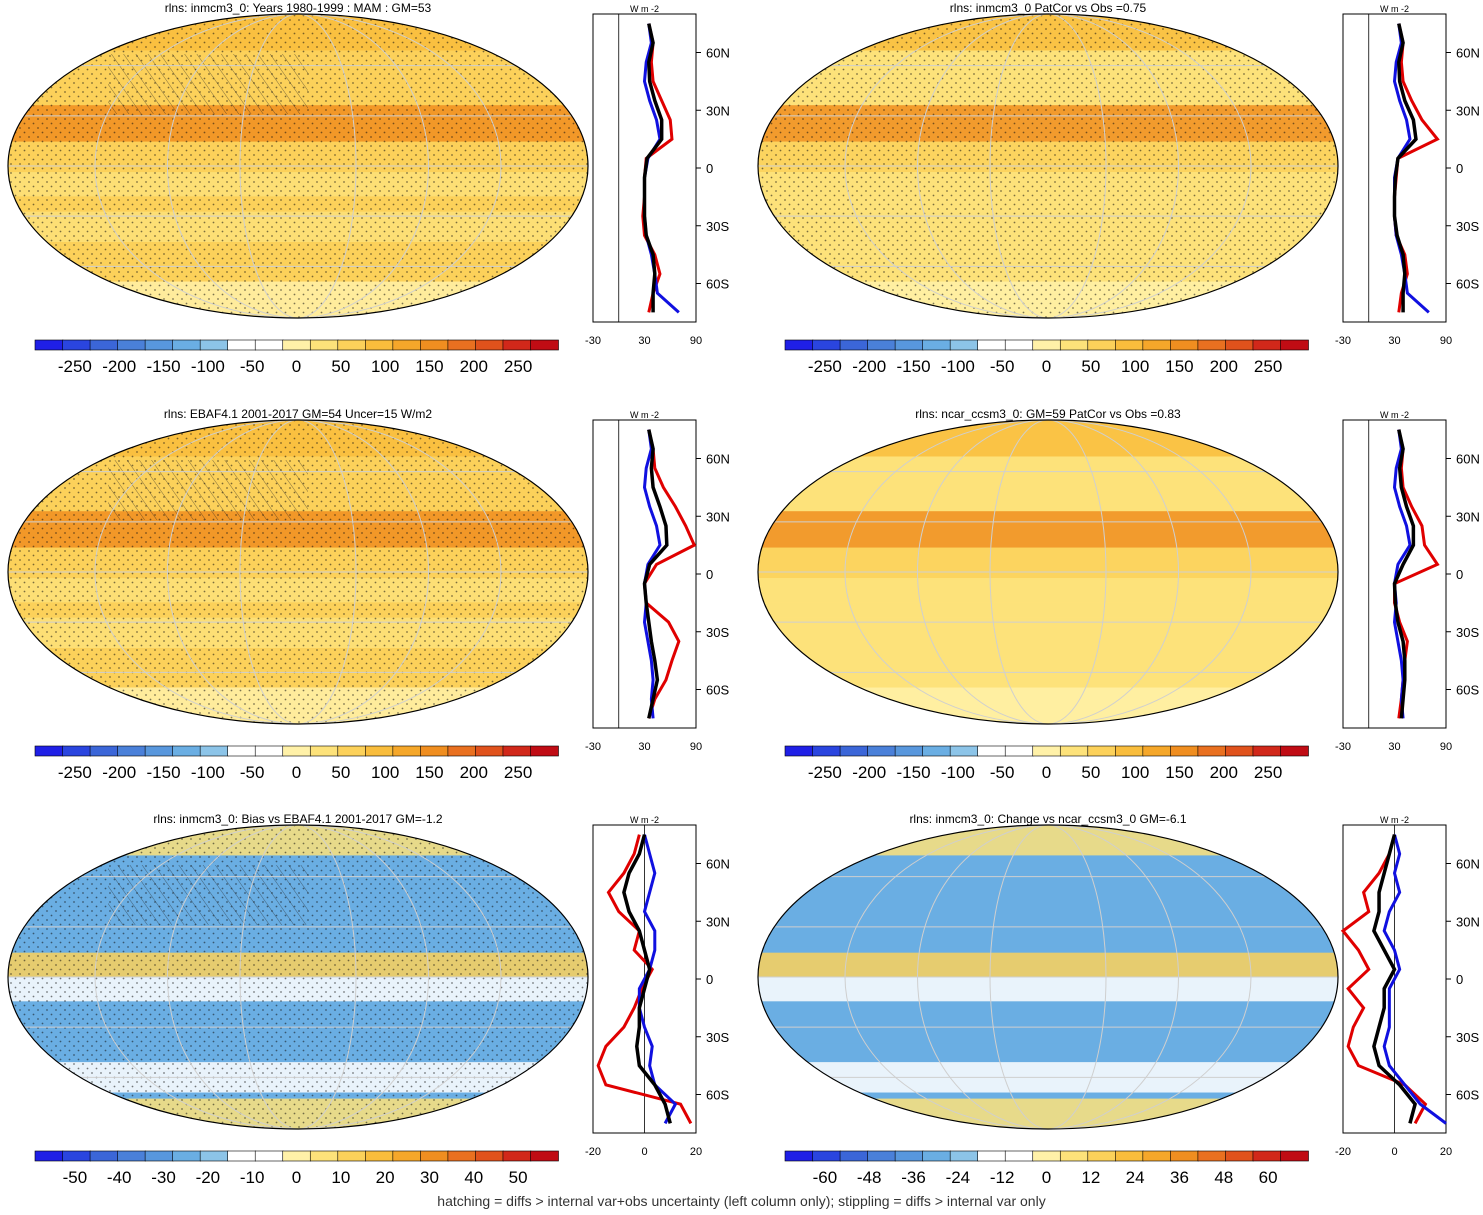 The height and width of the screenshot is (1215, 1483). I want to click on zonal-lat-label: 0, so click(1459, 168).